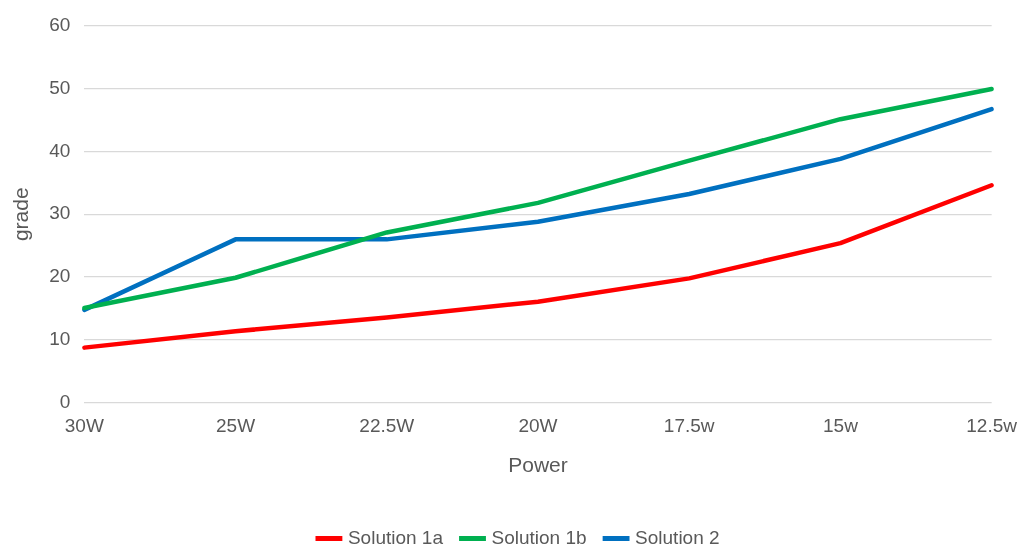  I want to click on legend-label: Solution 1b, so click(539, 537).